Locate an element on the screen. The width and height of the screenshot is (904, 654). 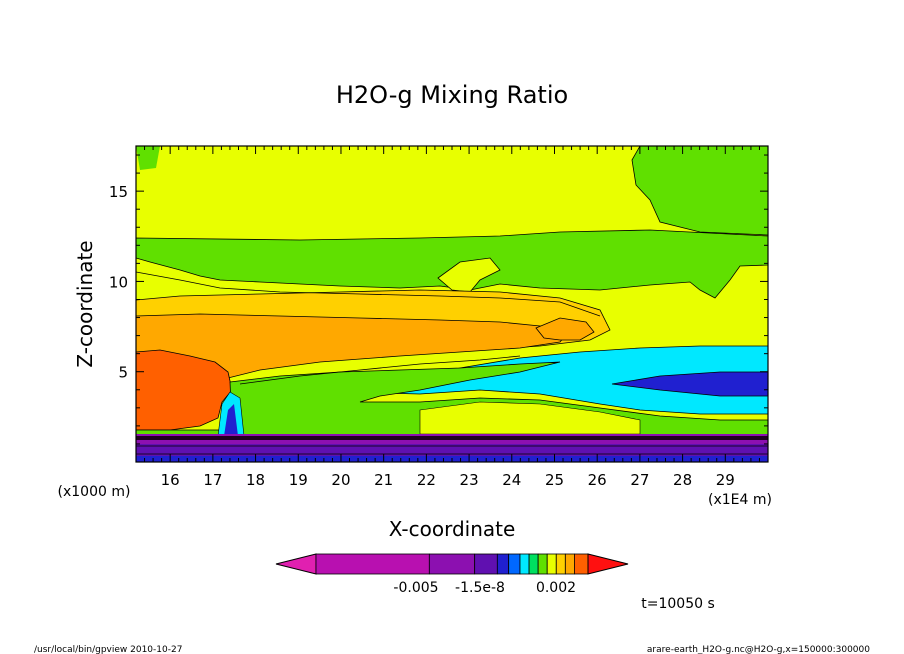
region-green-band is located at coordinates (452, 264).